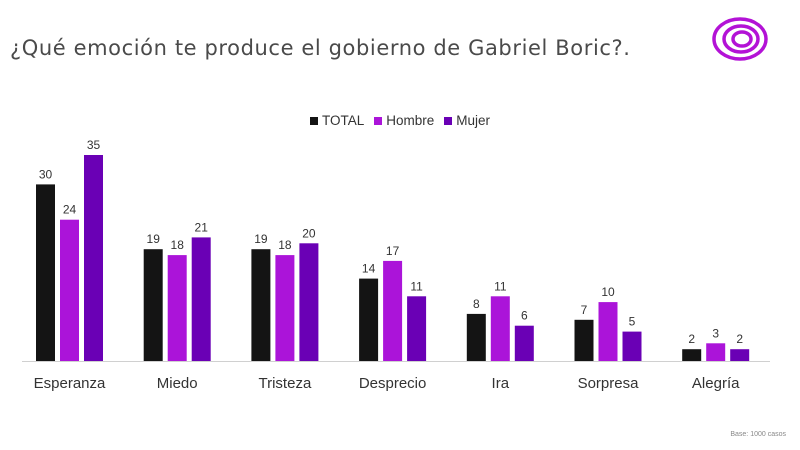 The width and height of the screenshot is (800, 450). I want to click on data-label-sorpresa-total: 7, so click(584, 310).